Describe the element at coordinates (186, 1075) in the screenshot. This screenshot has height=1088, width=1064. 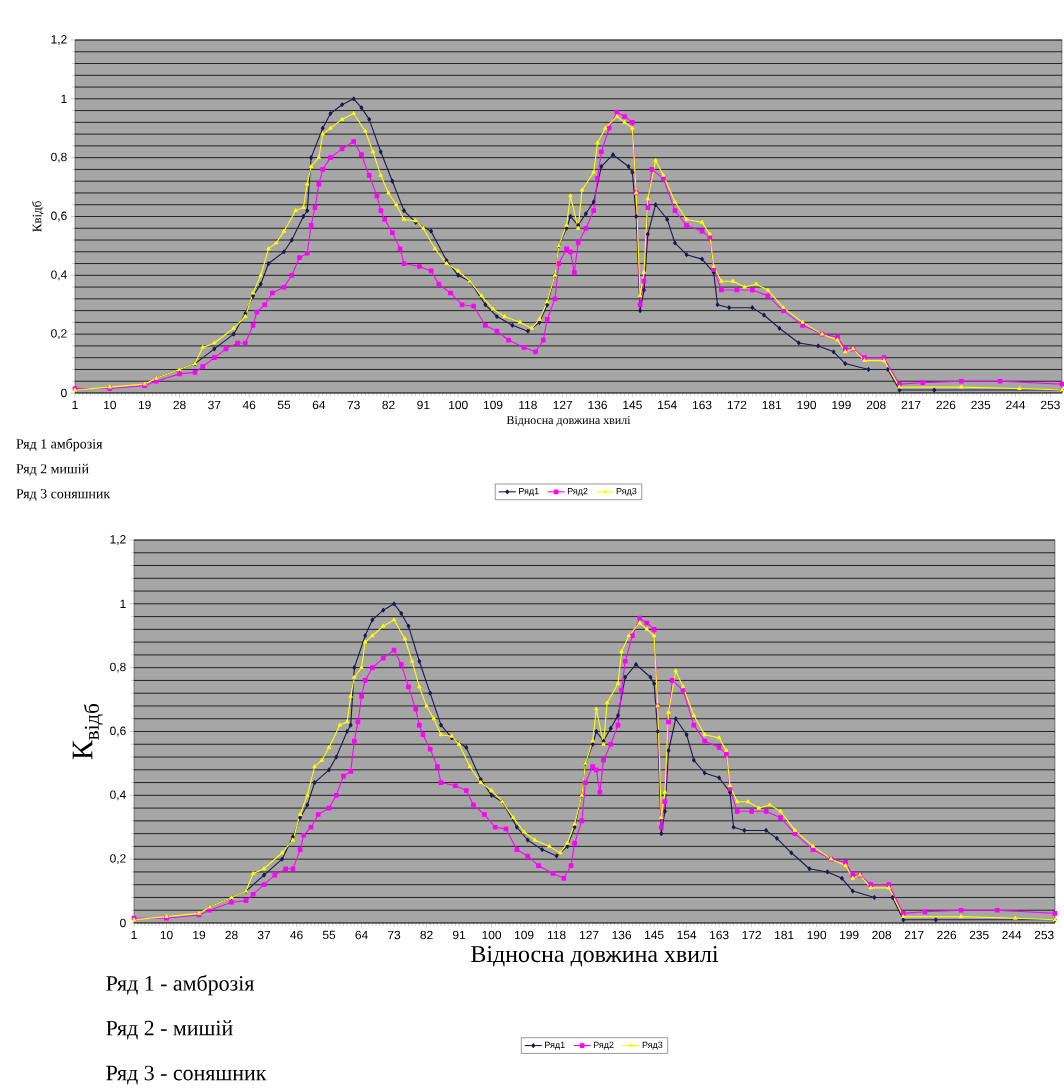
I see `text: Ряд 3 - соняшник` at that location.